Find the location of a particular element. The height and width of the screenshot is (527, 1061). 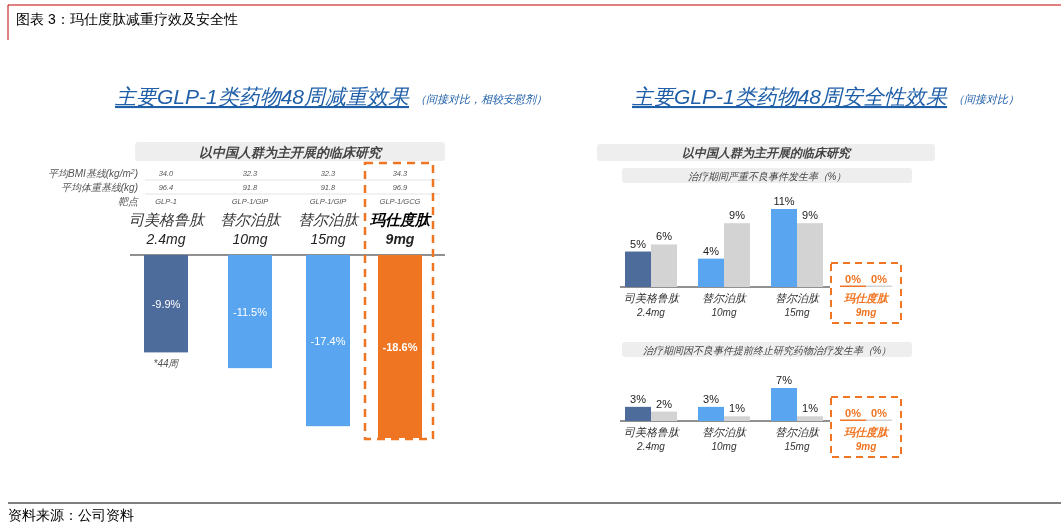

annotation: *44周 is located at coordinates (166, 364).